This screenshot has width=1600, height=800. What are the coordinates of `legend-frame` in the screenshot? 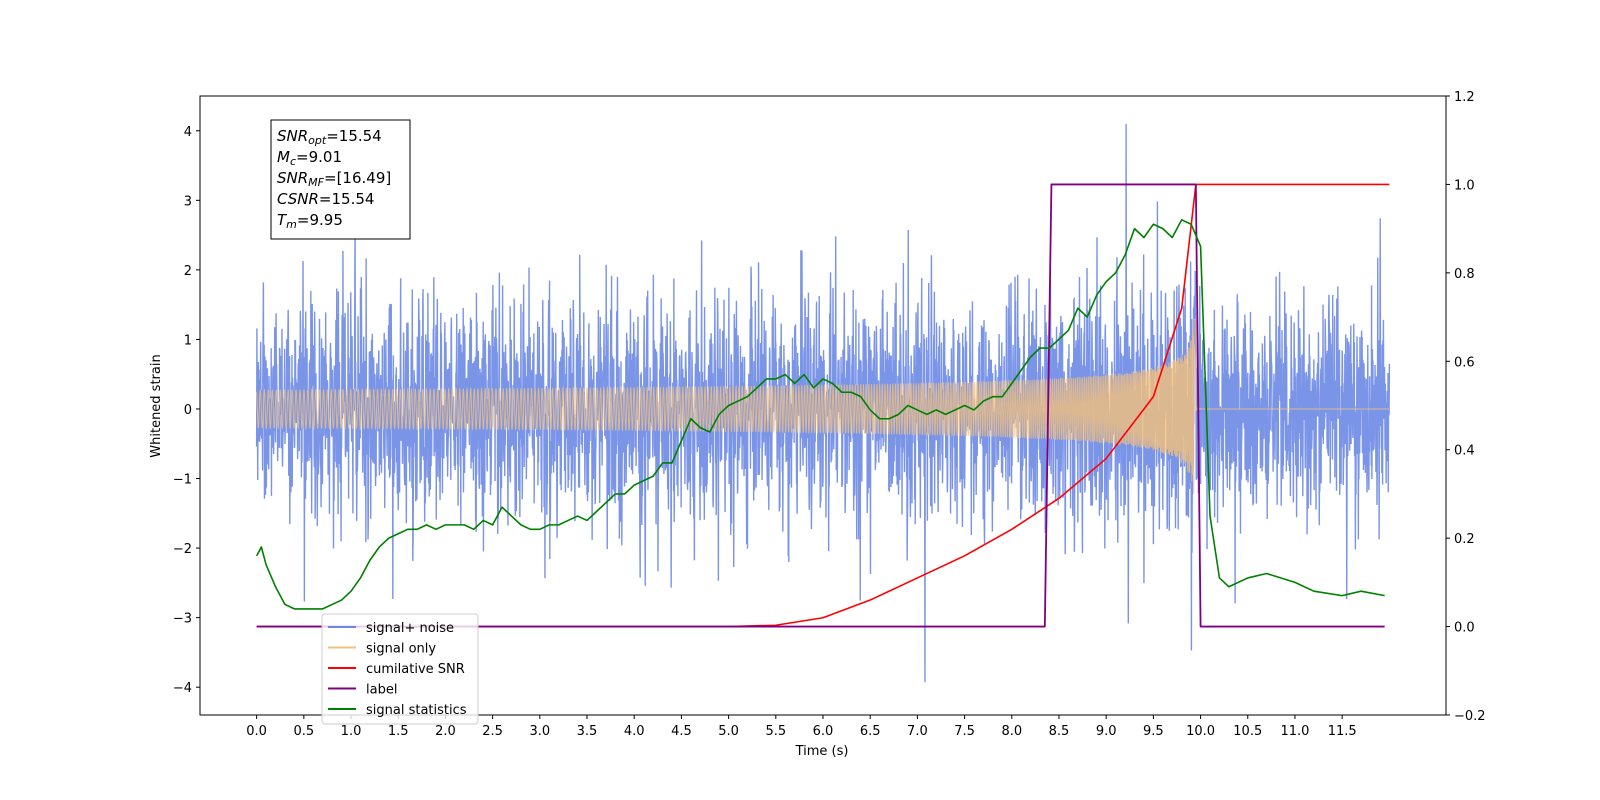 It's located at (400, 669).